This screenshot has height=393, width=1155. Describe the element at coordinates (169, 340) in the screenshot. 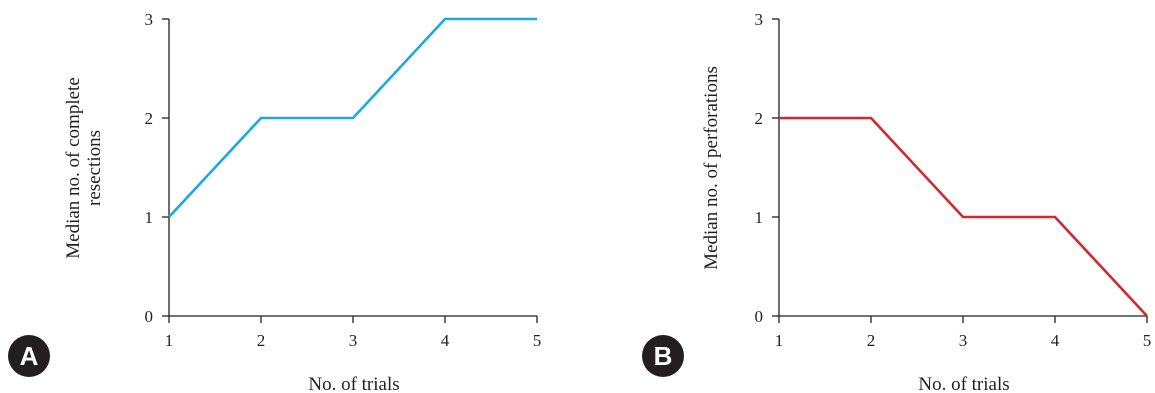

I see `panel-a-x-tick-label: 1` at that location.